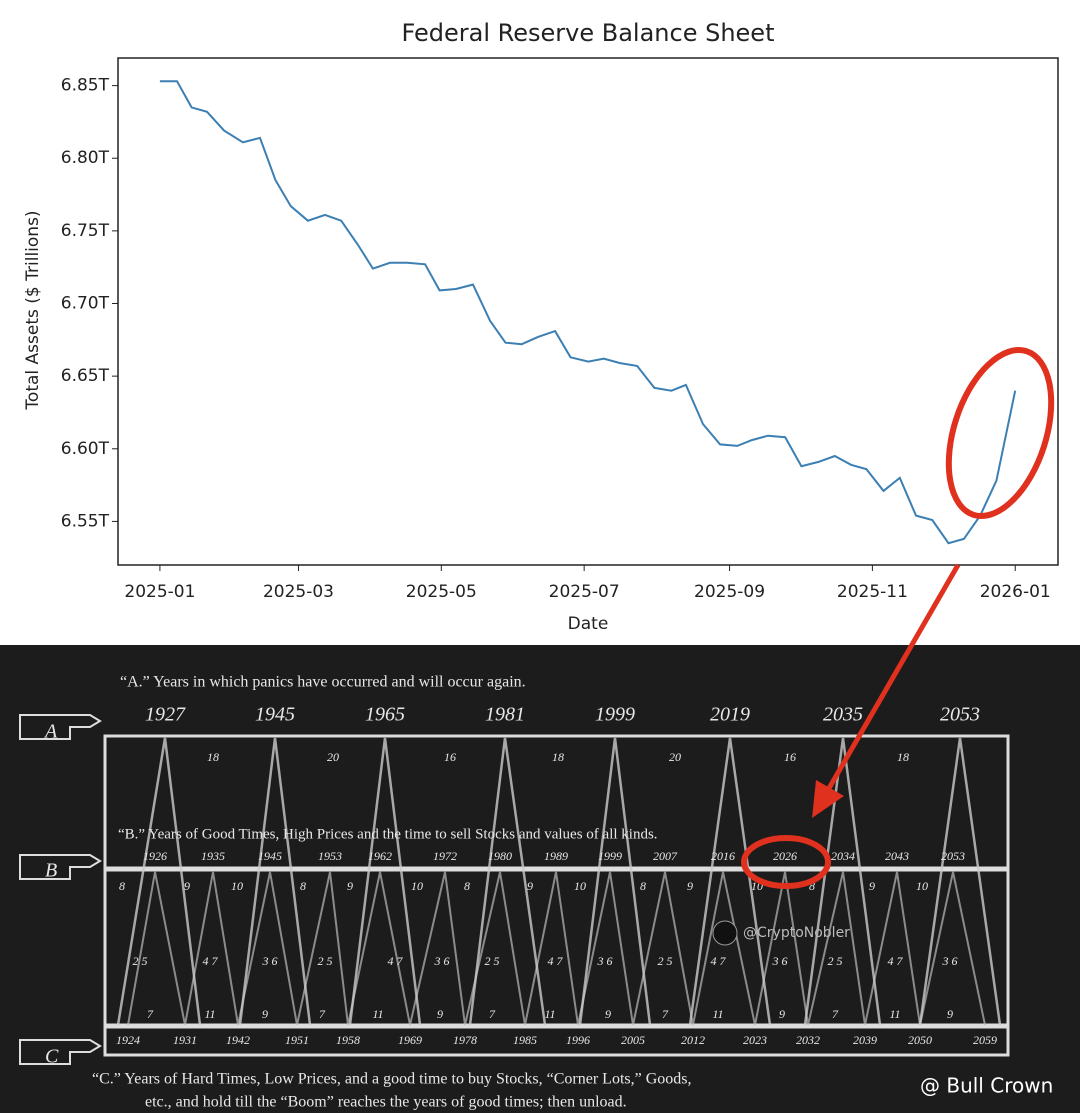 Image resolution: width=1080 pixels, height=1113 pixels. I want to click on b-year: 1962, so click(380, 856).